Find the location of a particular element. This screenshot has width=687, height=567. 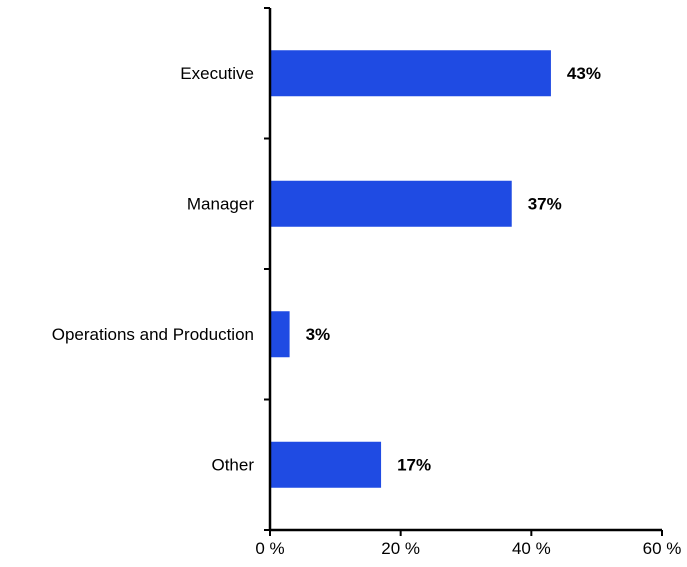

x-tick-label: 60 % is located at coordinates (662, 548).